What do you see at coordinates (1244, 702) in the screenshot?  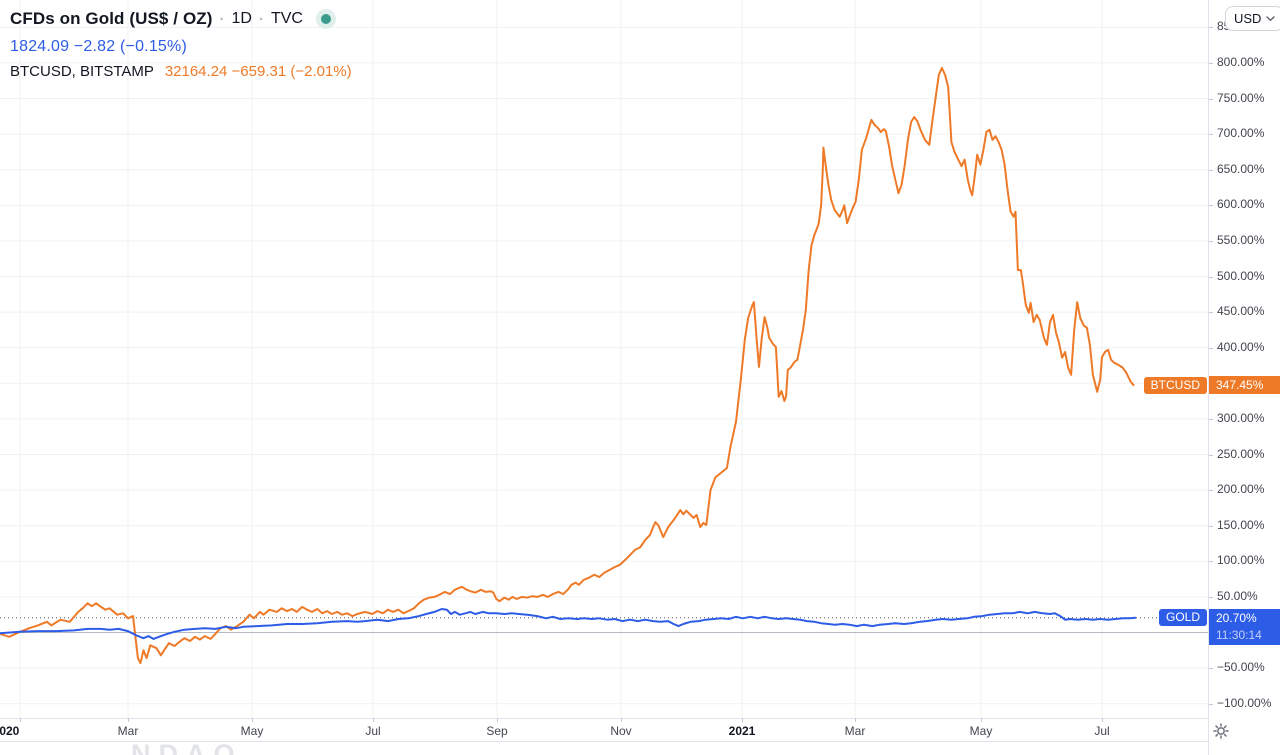 I see `y-axis-label: −100.00%` at bounding box center [1244, 702].